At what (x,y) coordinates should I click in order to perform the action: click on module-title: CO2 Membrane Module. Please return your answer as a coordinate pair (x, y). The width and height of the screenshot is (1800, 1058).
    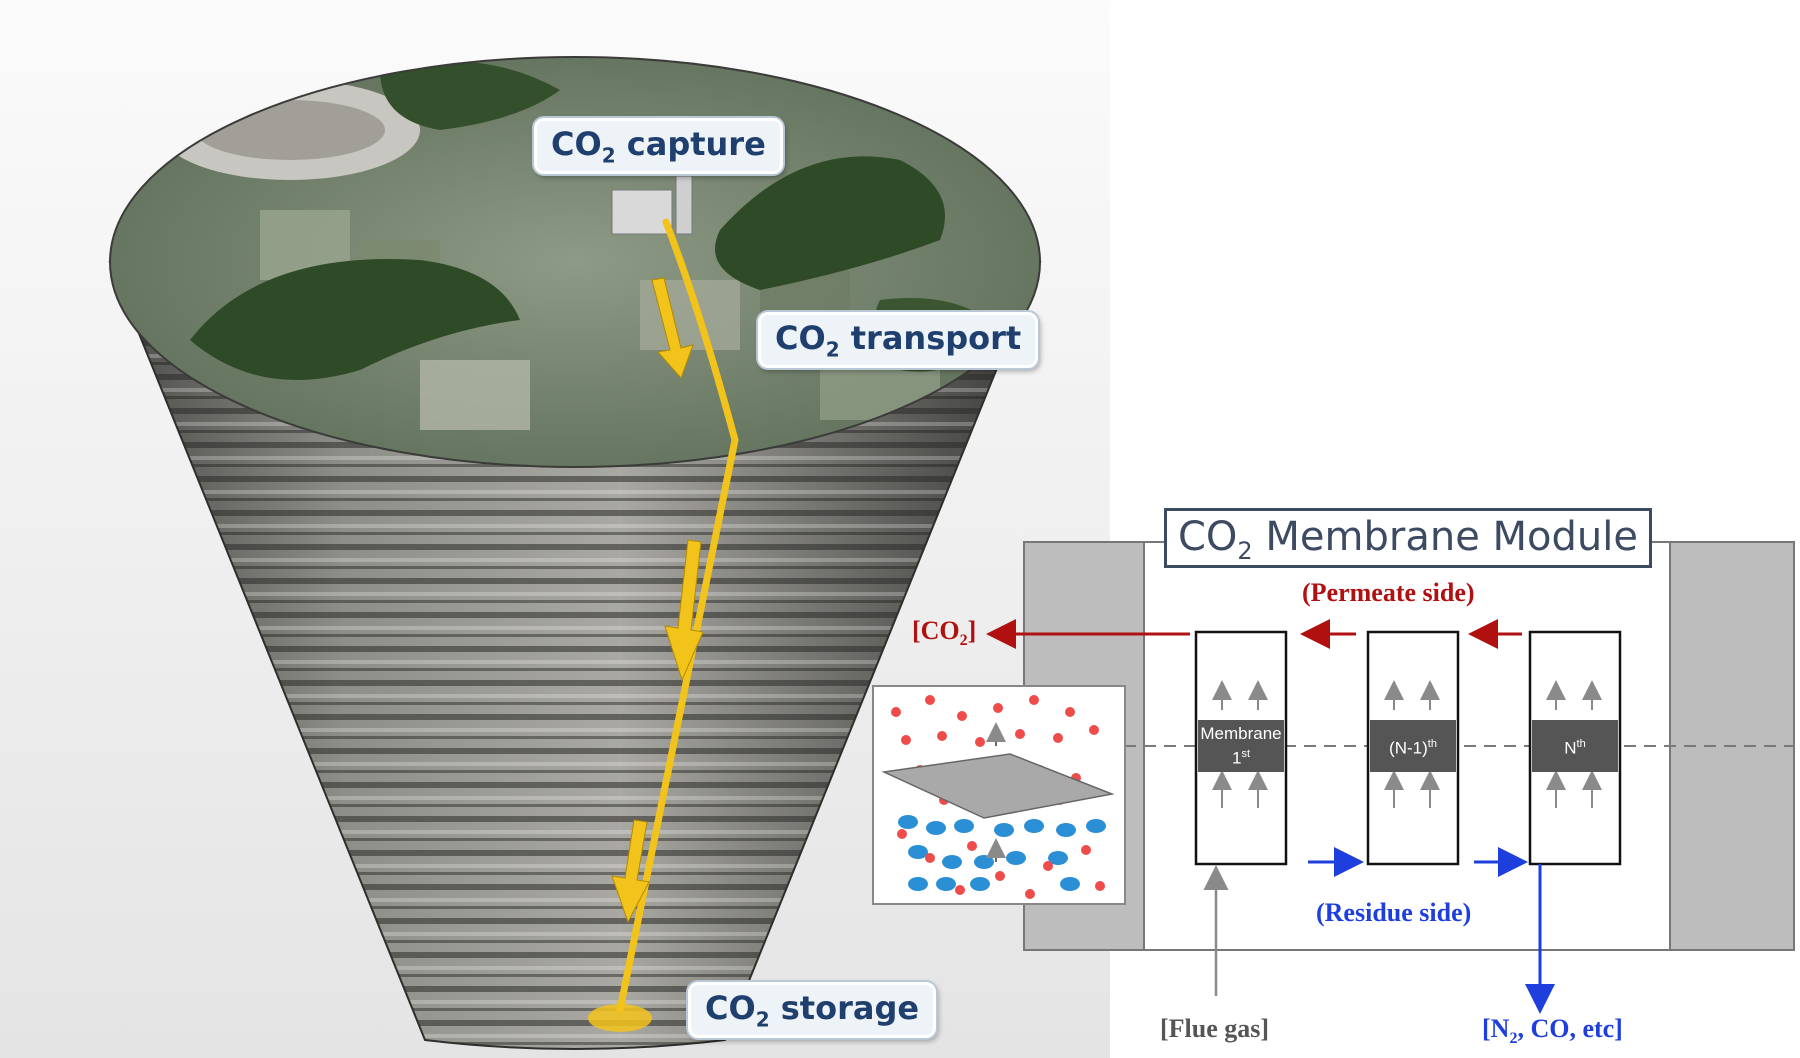
    Looking at the image, I should click on (1408, 538).